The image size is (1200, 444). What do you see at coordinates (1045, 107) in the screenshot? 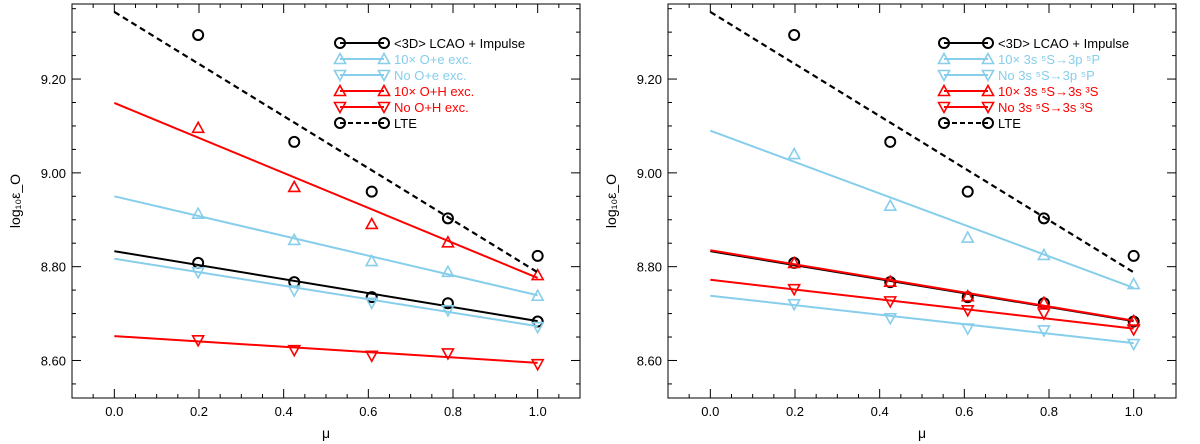
I see `panel1-legend-label: No 3s ⁵S→3s ³S` at bounding box center [1045, 107].